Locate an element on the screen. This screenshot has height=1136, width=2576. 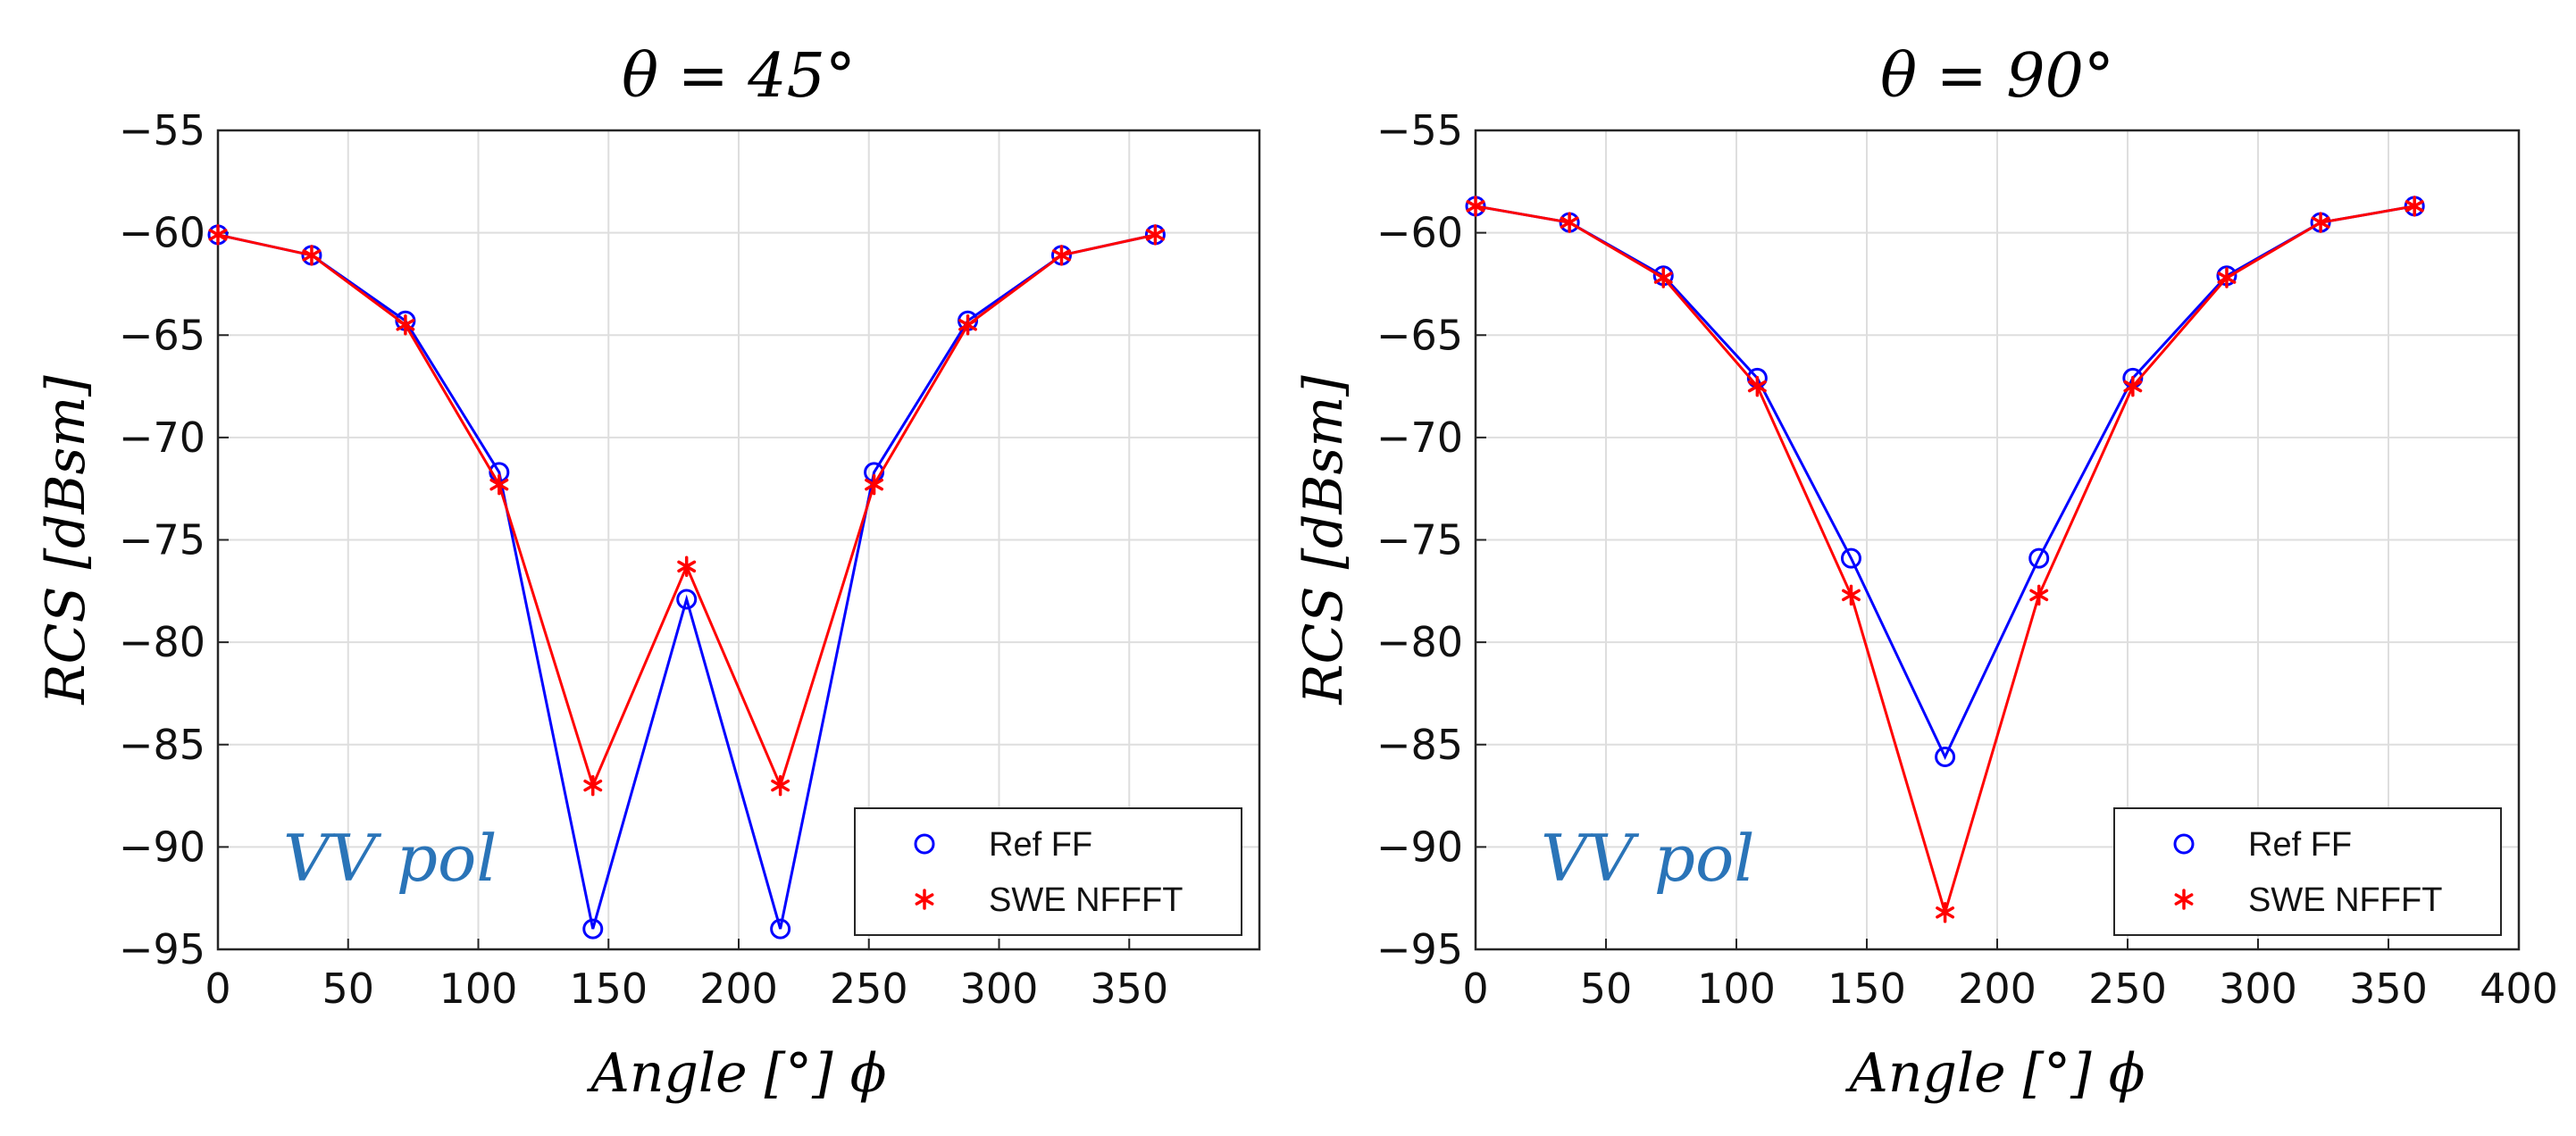
y-tick-label: −60 is located at coordinates (162, 233).